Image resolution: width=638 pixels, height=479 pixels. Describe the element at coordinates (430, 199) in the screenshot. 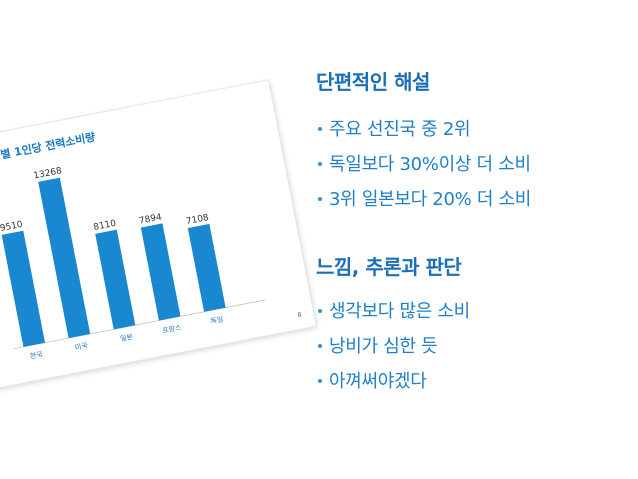

I see `bullet-text: 3위 일본보다 20% 더 소비` at that location.